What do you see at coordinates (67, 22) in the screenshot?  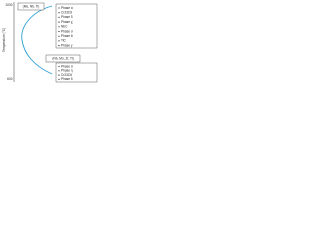 I see `item: Phase χ` at bounding box center [67, 22].